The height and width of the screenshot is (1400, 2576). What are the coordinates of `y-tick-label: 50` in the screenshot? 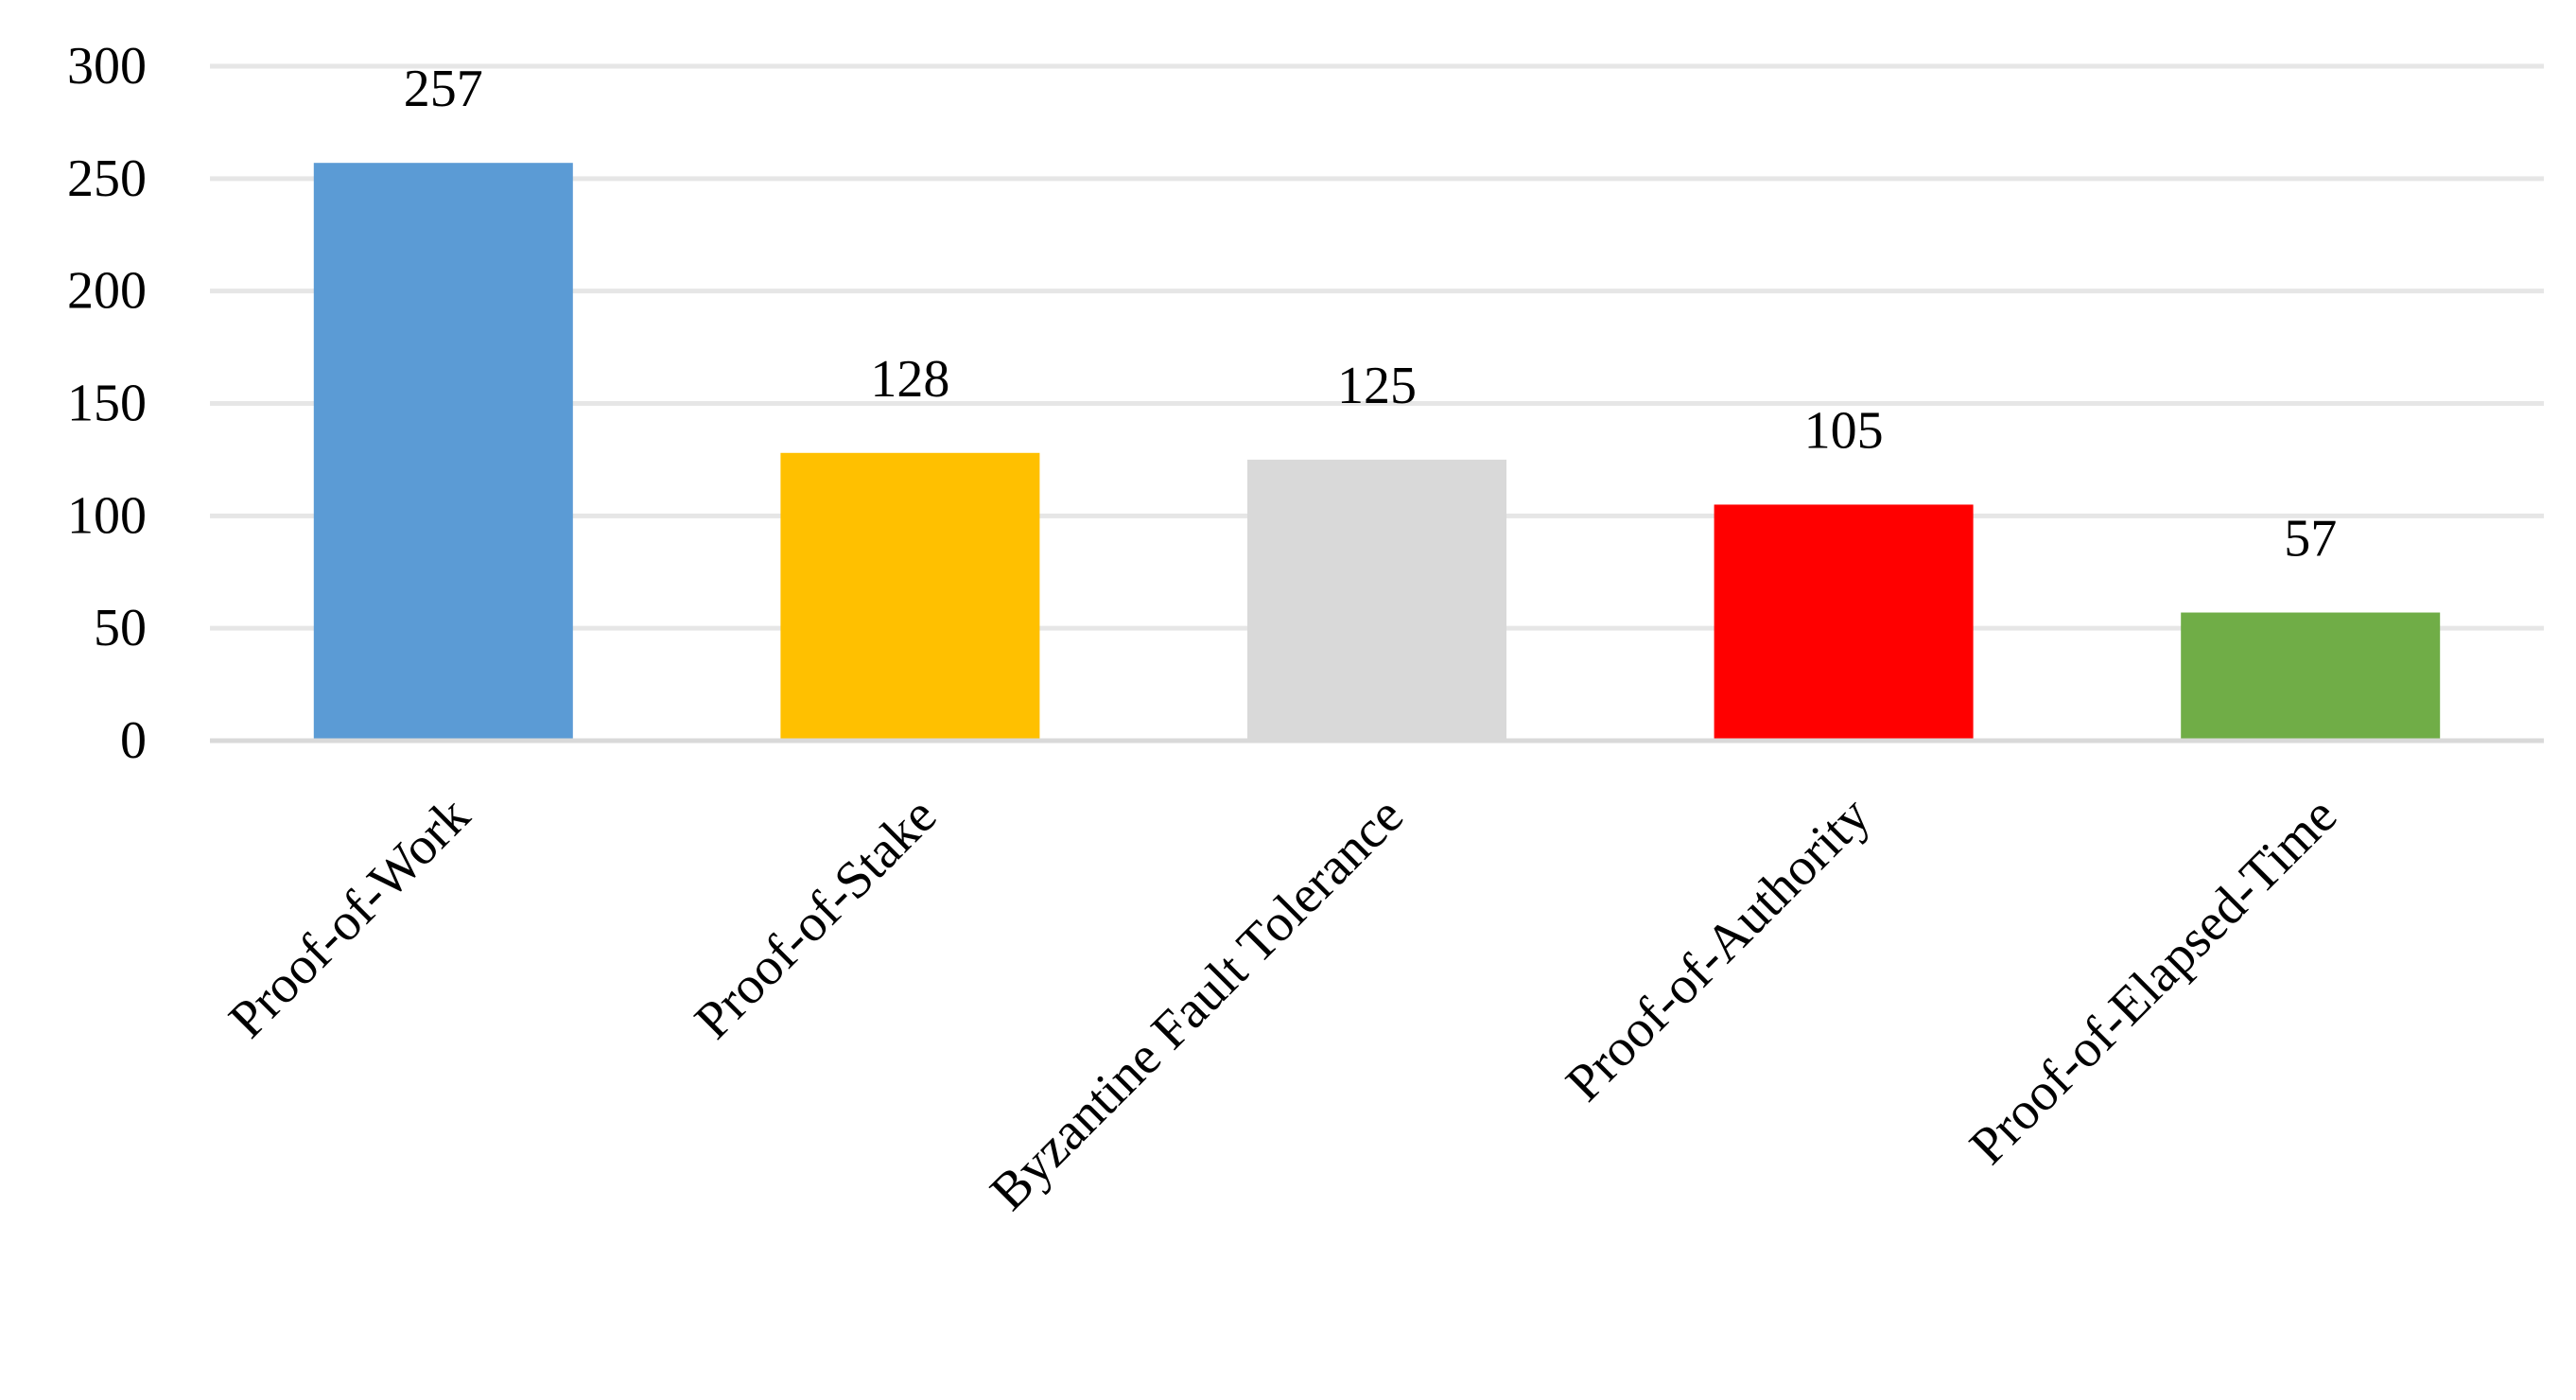 It's located at (120, 628).